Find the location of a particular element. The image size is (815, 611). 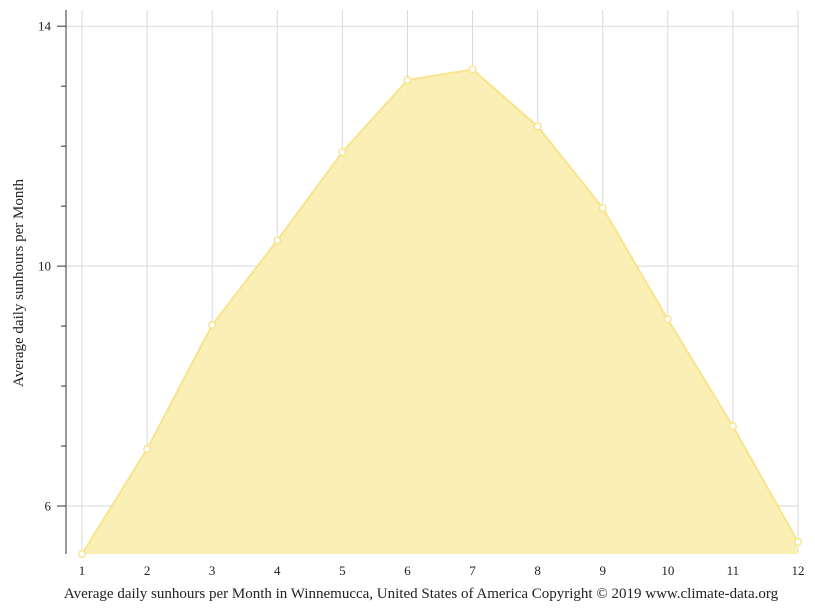

y-tick-labels: 6 10 14 is located at coordinates (45, 266).